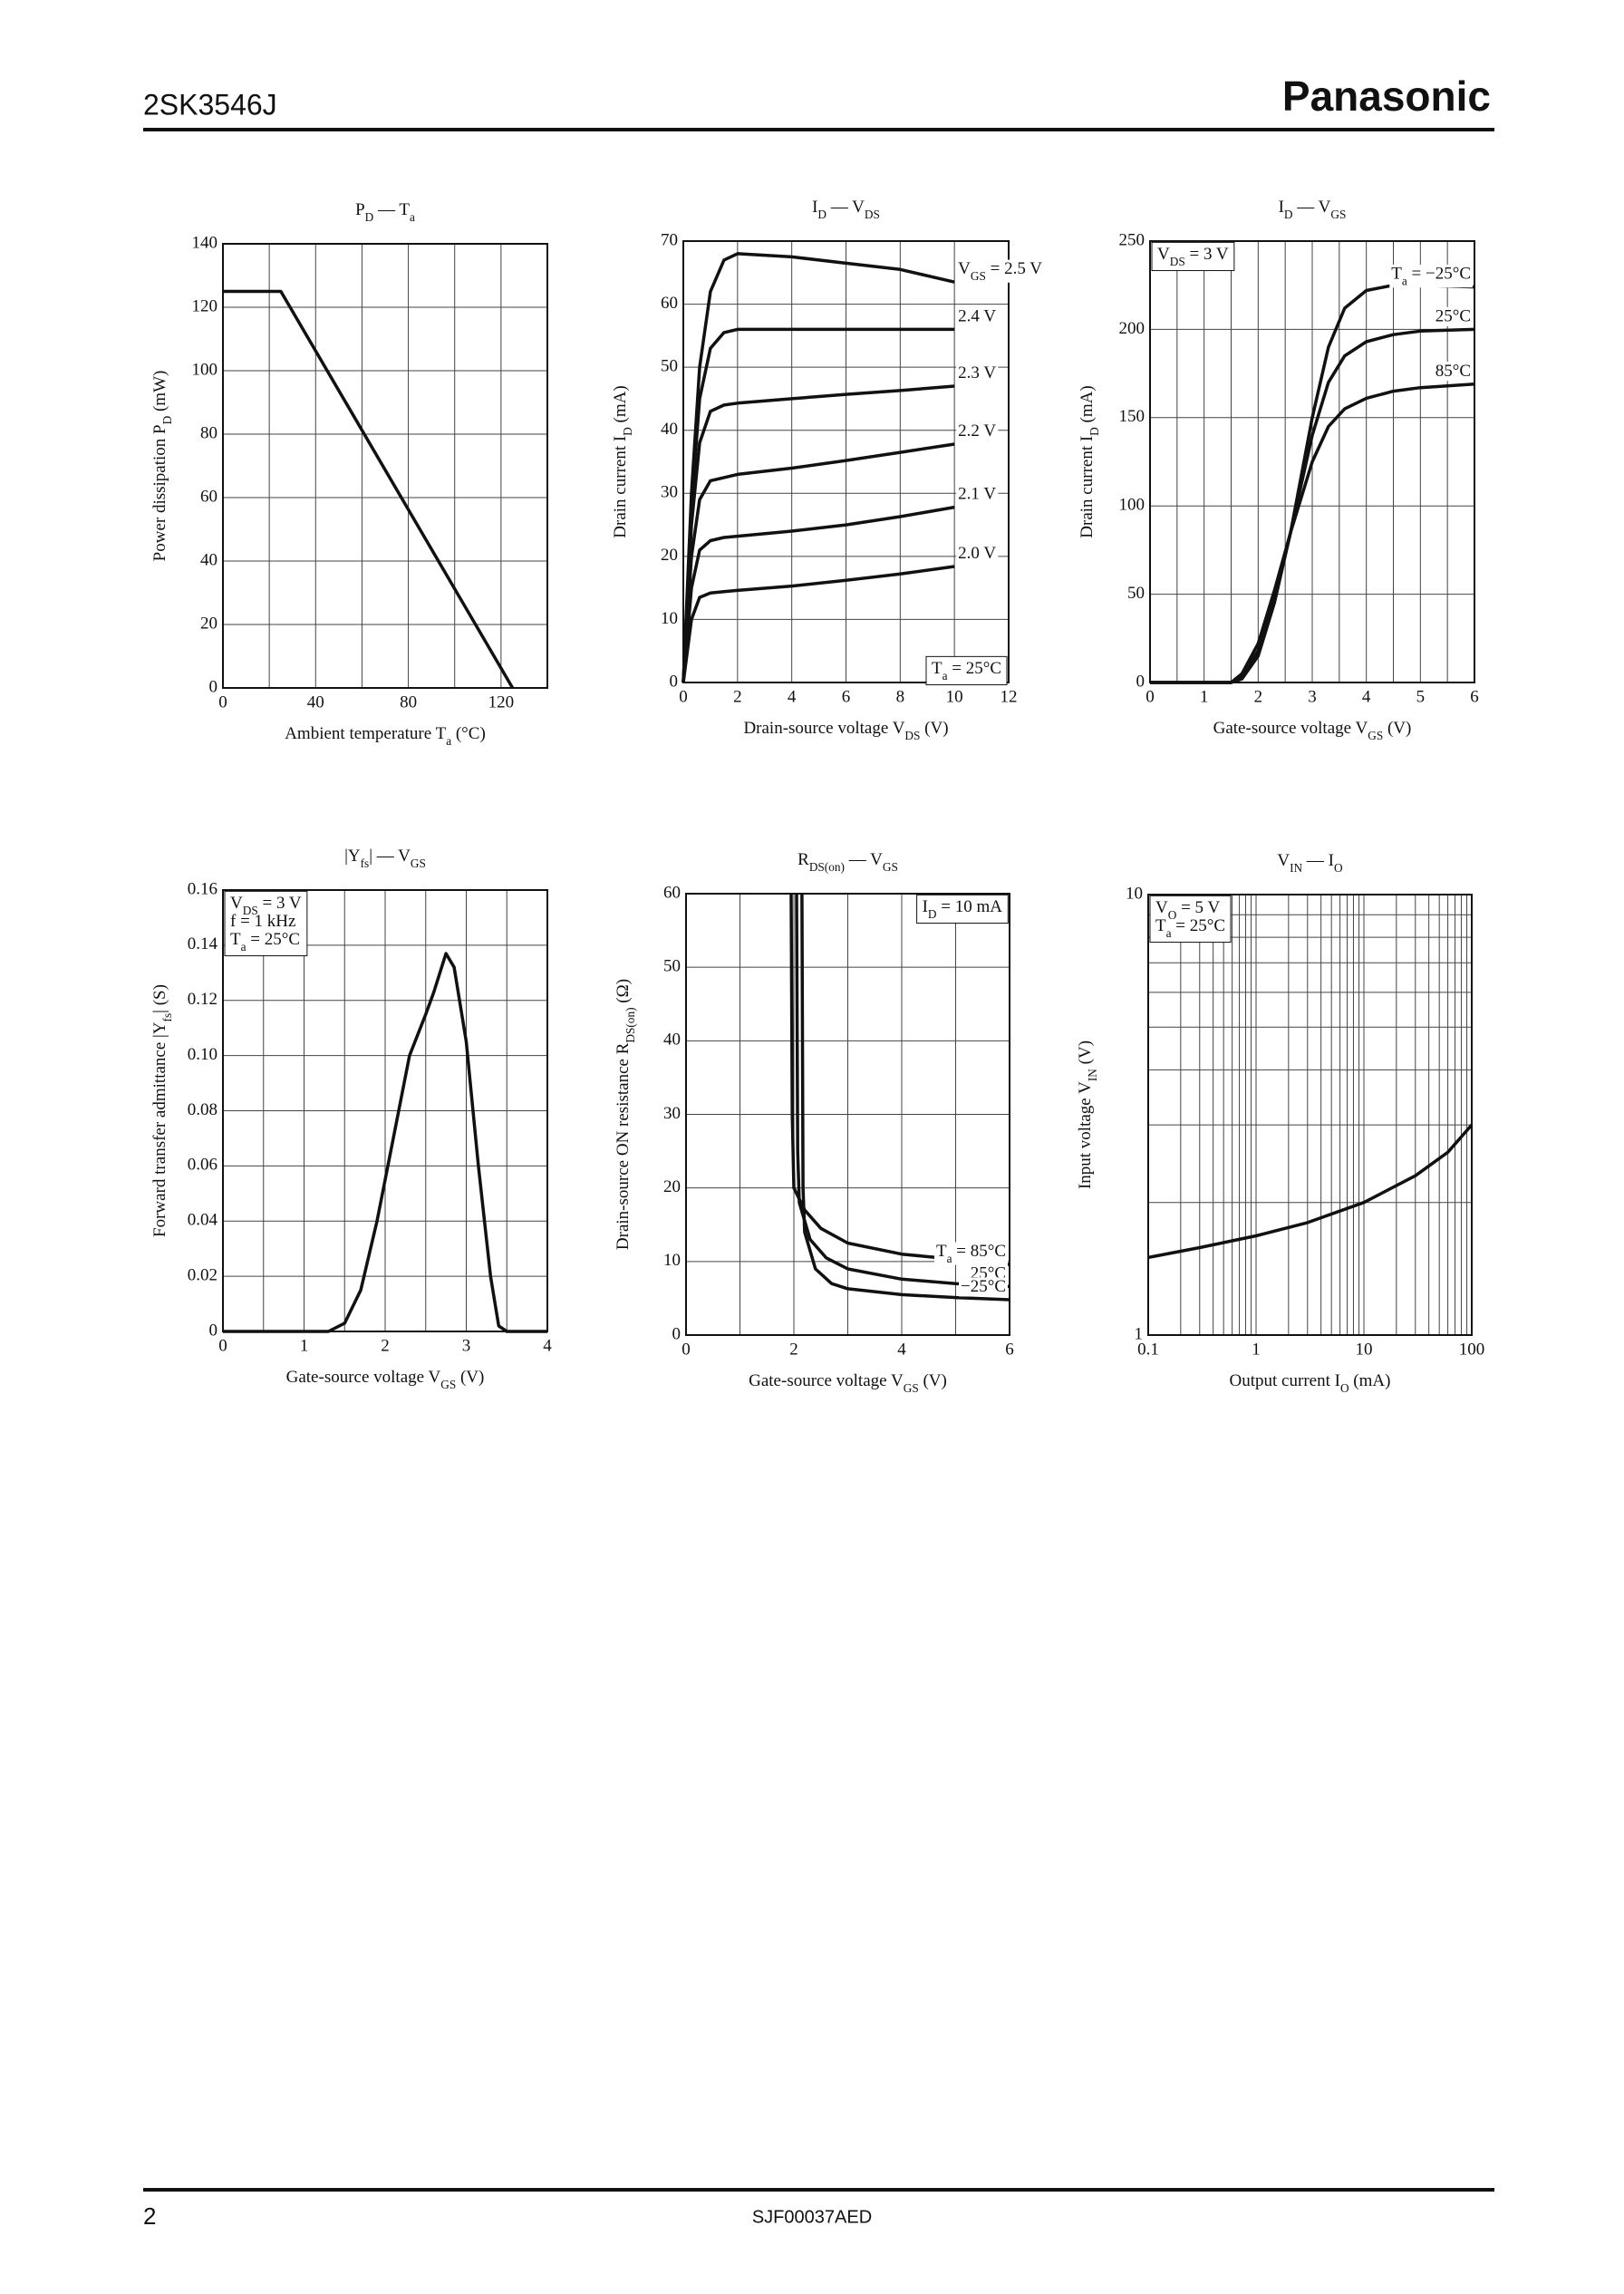 The height and width of the screenshot is (2294, 1624). I want to click on y-axis-label-sub: DS(on), so click(630, 1024).